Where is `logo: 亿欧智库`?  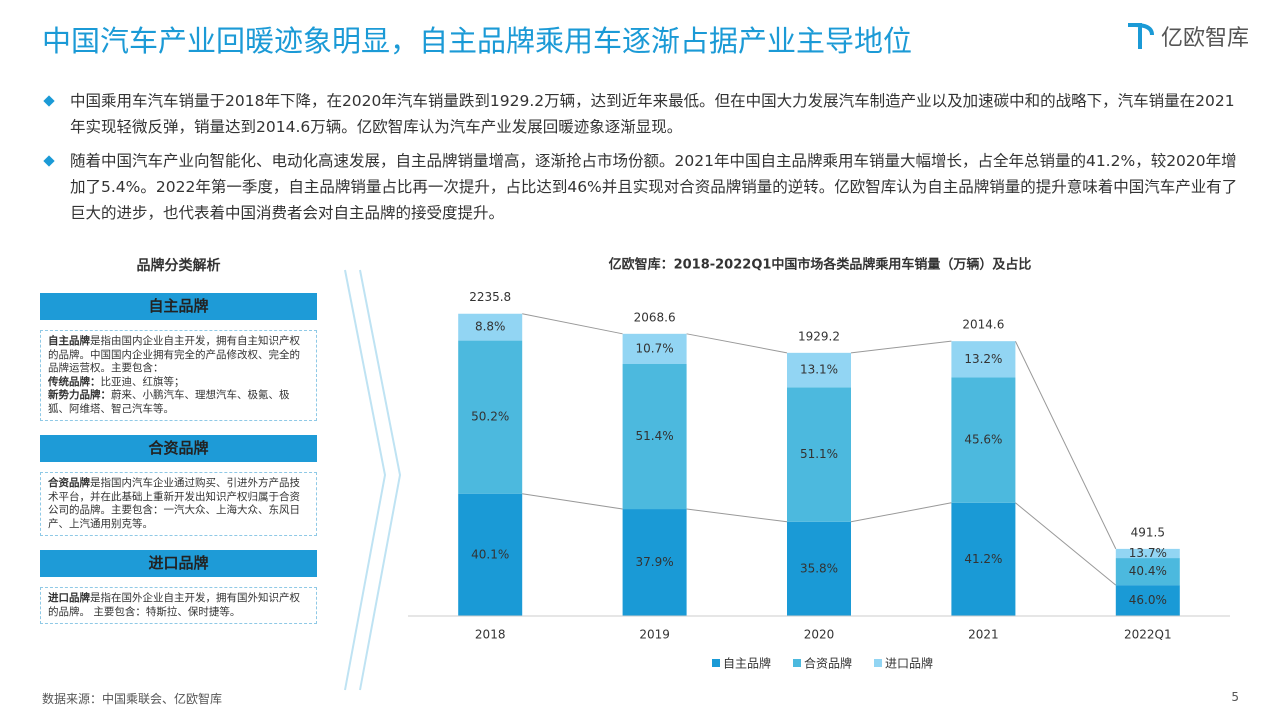
logo: 亿欧智库 is located at coordinates (1187, 36).